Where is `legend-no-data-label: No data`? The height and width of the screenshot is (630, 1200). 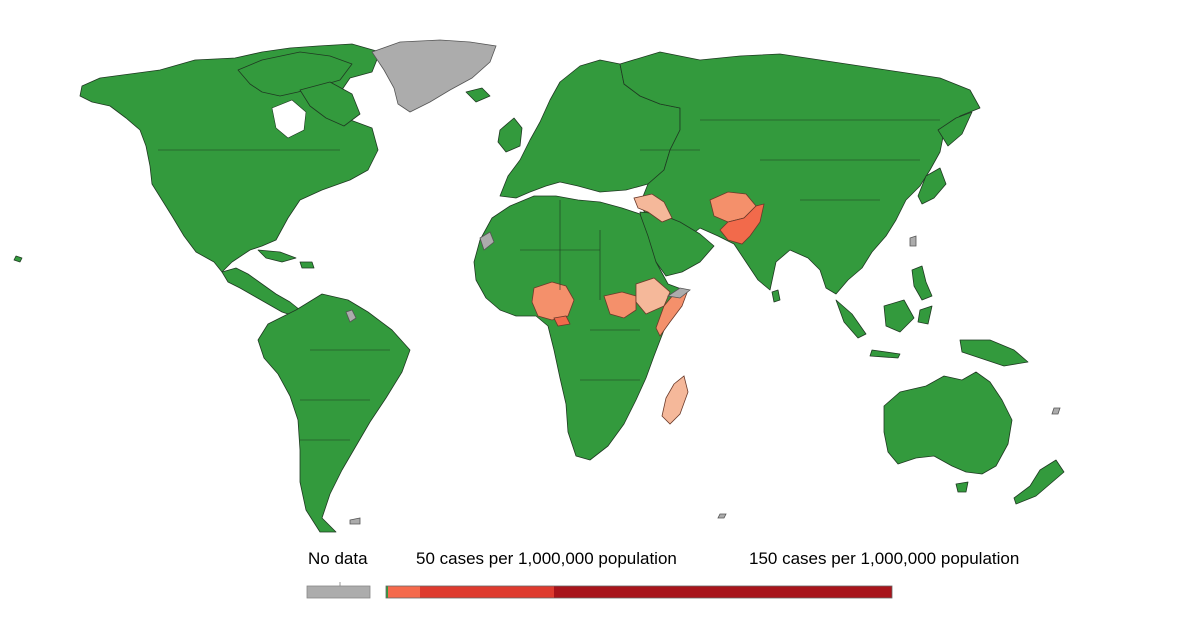
legend-no-data-label: No data is located at coordinates (338, 558).